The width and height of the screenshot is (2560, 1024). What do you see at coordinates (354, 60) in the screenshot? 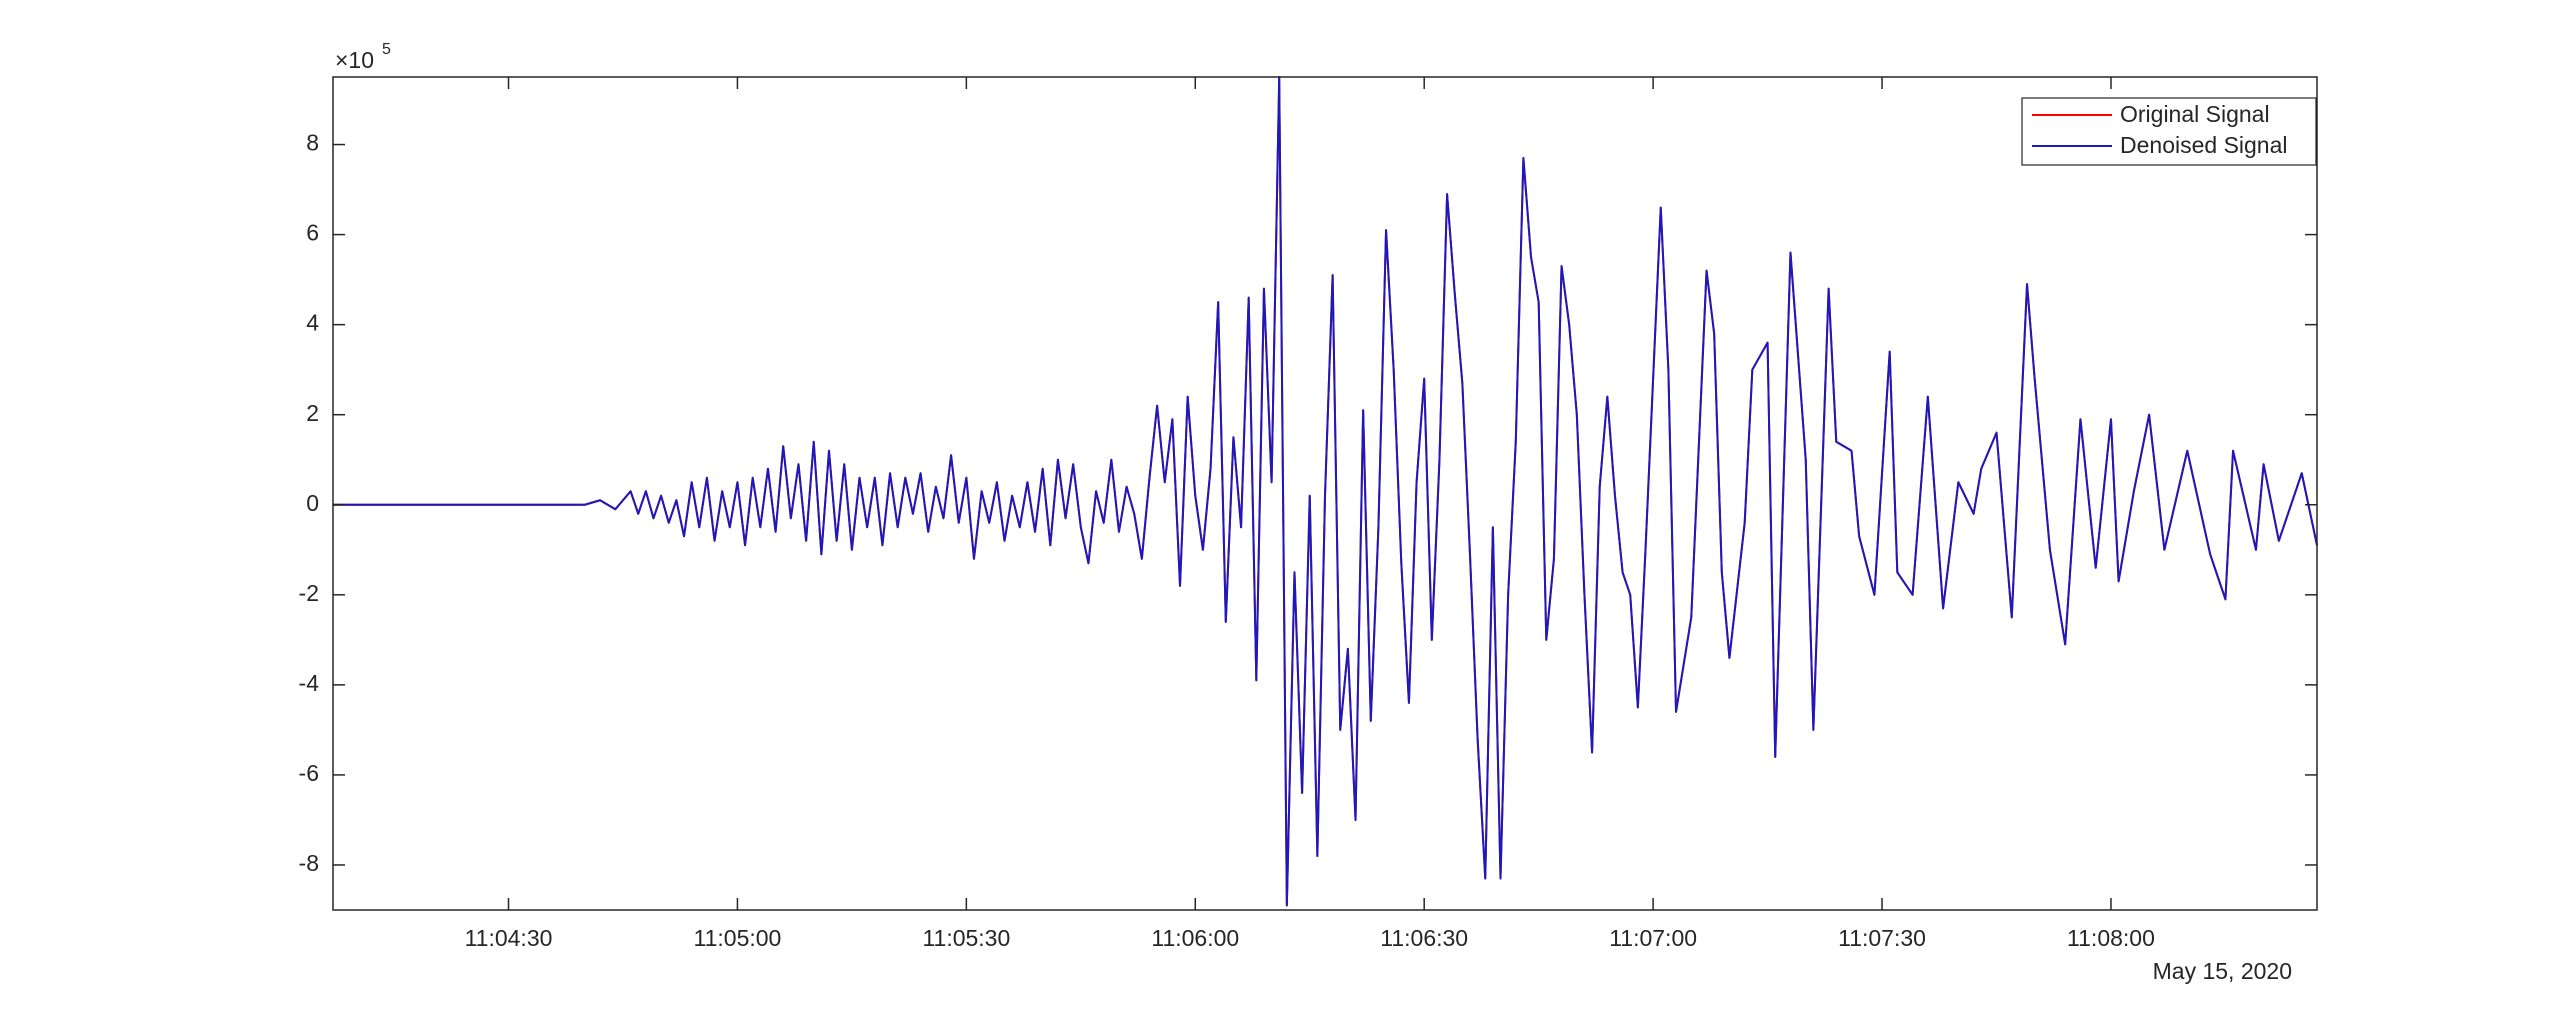
I see `y-scale-base: ×10` at bounding box center [354, 60].